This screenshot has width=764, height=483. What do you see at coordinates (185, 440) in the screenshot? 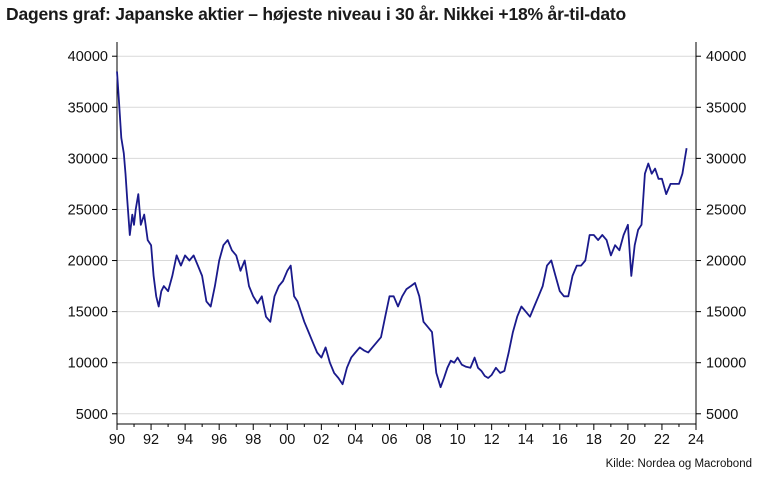
I see `x-tick-label: 94` at bounding box center [185, 440].